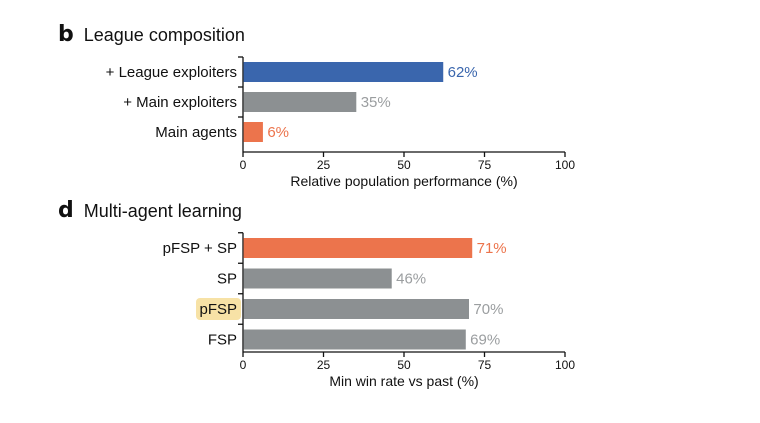 This screenshot has height=423, width=760. I want to click on value-label: 35%, so click(376, 102).